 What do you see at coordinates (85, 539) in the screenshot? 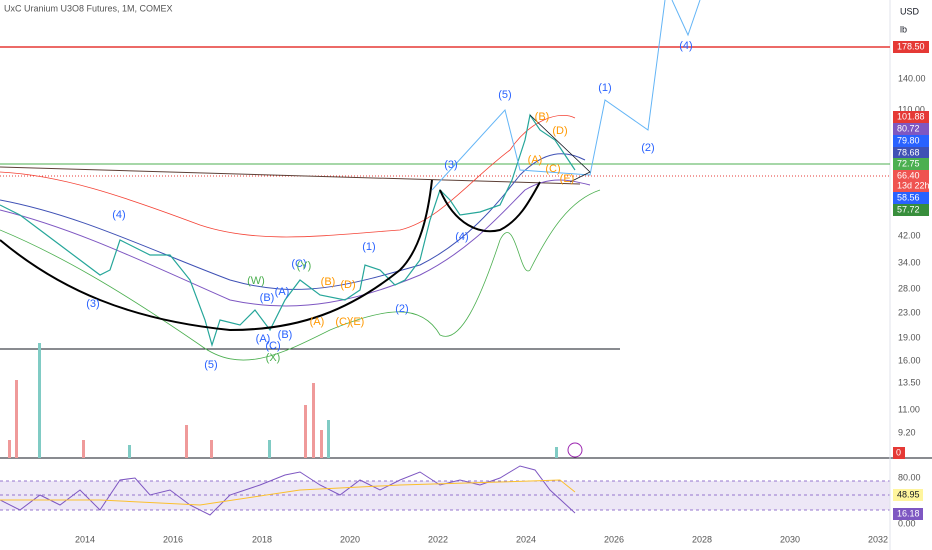
I see `time-label: 2014` at bounding box center [85, 539].